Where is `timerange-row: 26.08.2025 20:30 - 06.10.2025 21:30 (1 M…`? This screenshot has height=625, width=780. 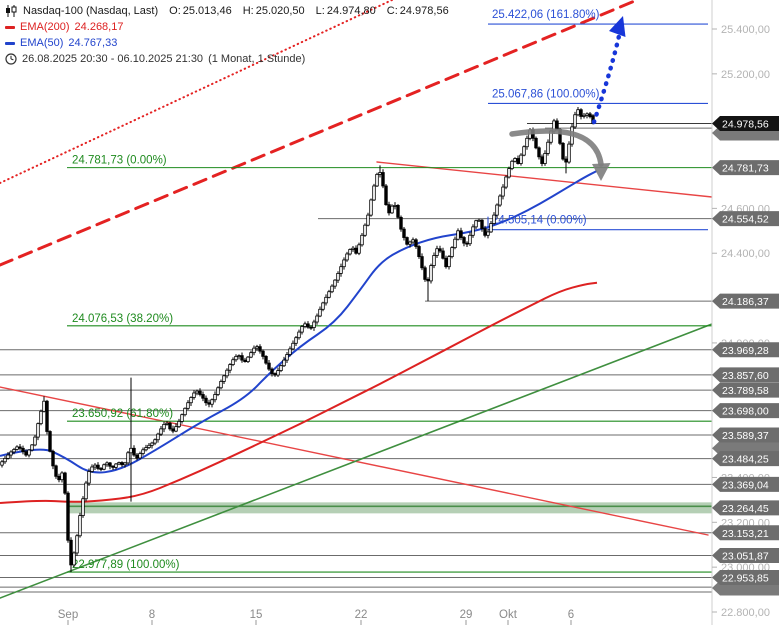 timerange-row: 26.08.2025 20:30 - 06.10.2025 21:30 (1 M… is located at coordinates (227, 59).